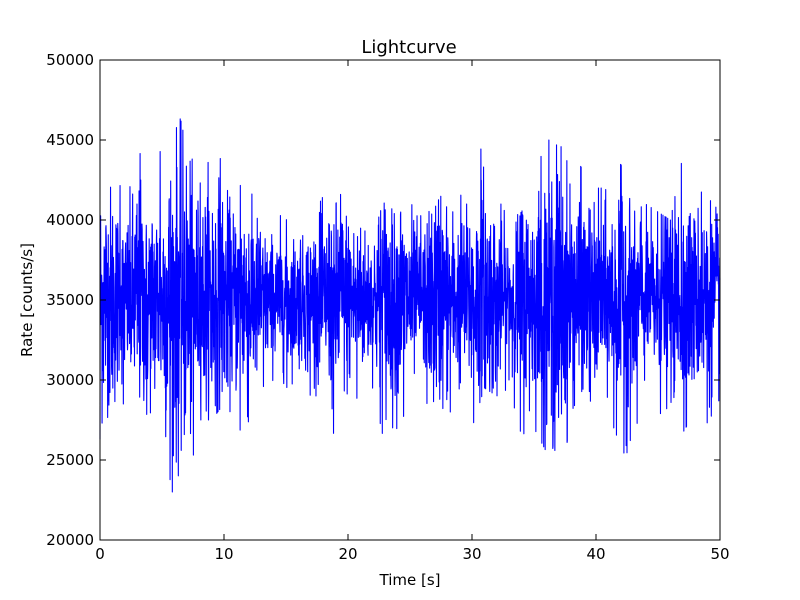 The image size is (800, 600). I want to click on chart-title: Lightcurve, so click(408, 47).